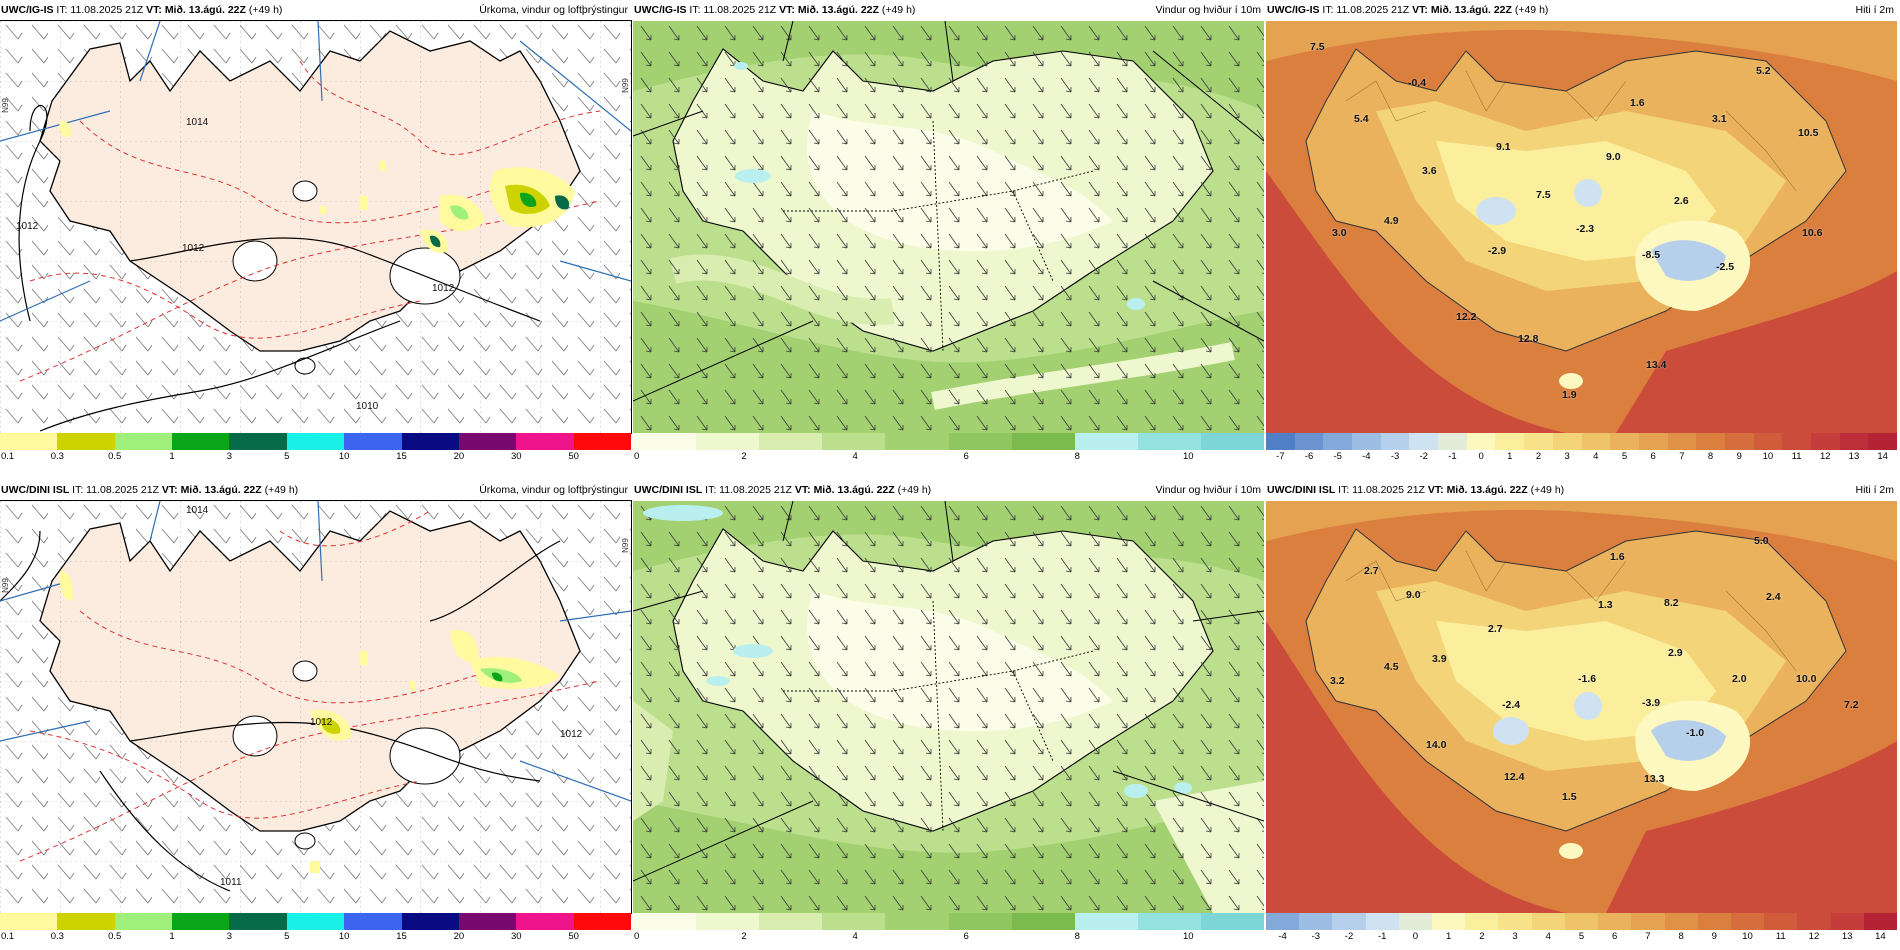  Describe the element at coordinates (1208, 490) in the screenshot. I see `product-name: Vindur og hviður í 10m` at that location.